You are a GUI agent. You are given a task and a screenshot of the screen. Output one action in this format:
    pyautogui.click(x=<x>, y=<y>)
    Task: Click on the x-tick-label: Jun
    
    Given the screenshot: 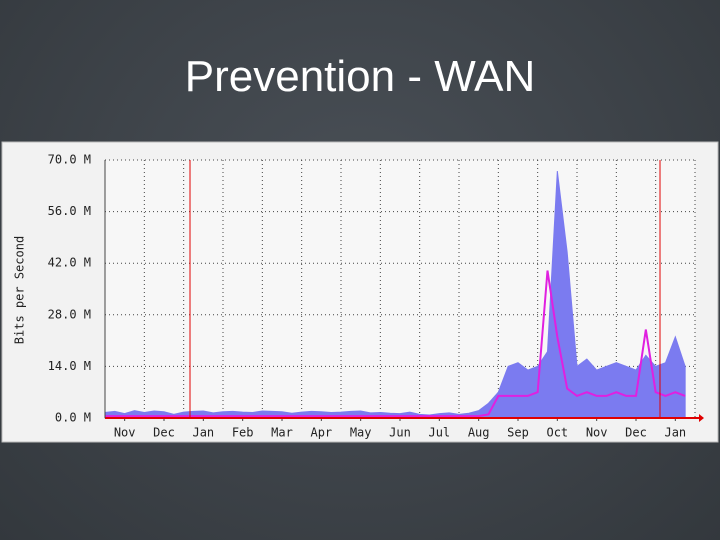 What is the action you would take?
    pyautogui.click(x=400, y=433)
    